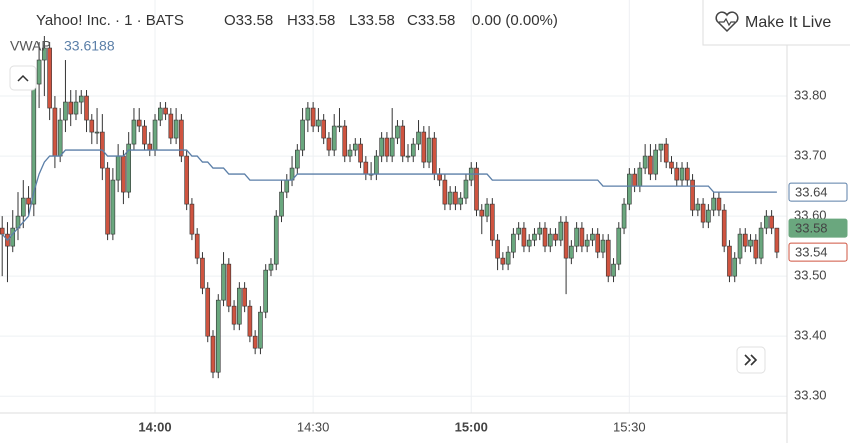  I want to click on make-it-live-button: Make It Live, so click(776, 23).